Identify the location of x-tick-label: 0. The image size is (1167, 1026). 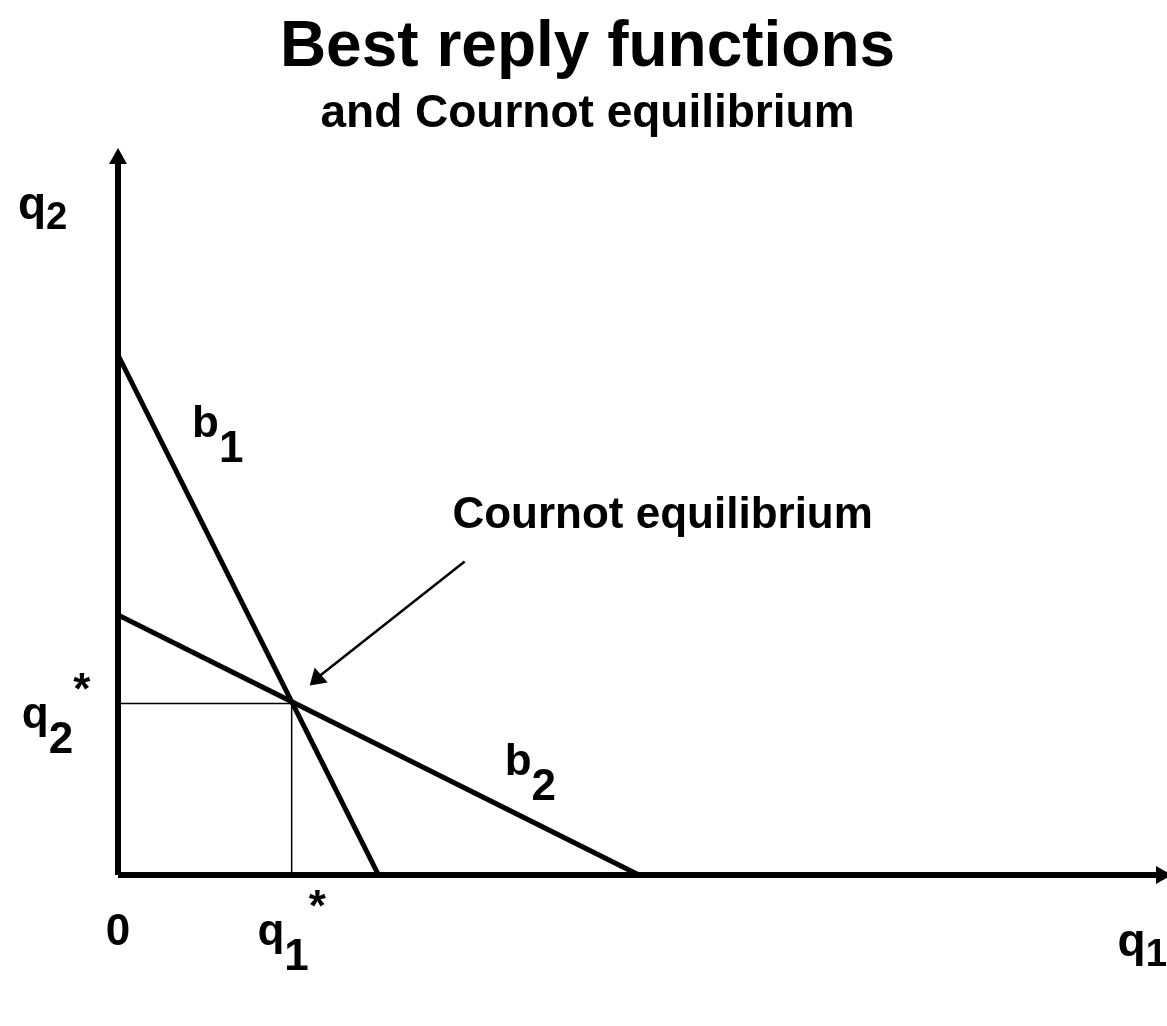
(118, 929).